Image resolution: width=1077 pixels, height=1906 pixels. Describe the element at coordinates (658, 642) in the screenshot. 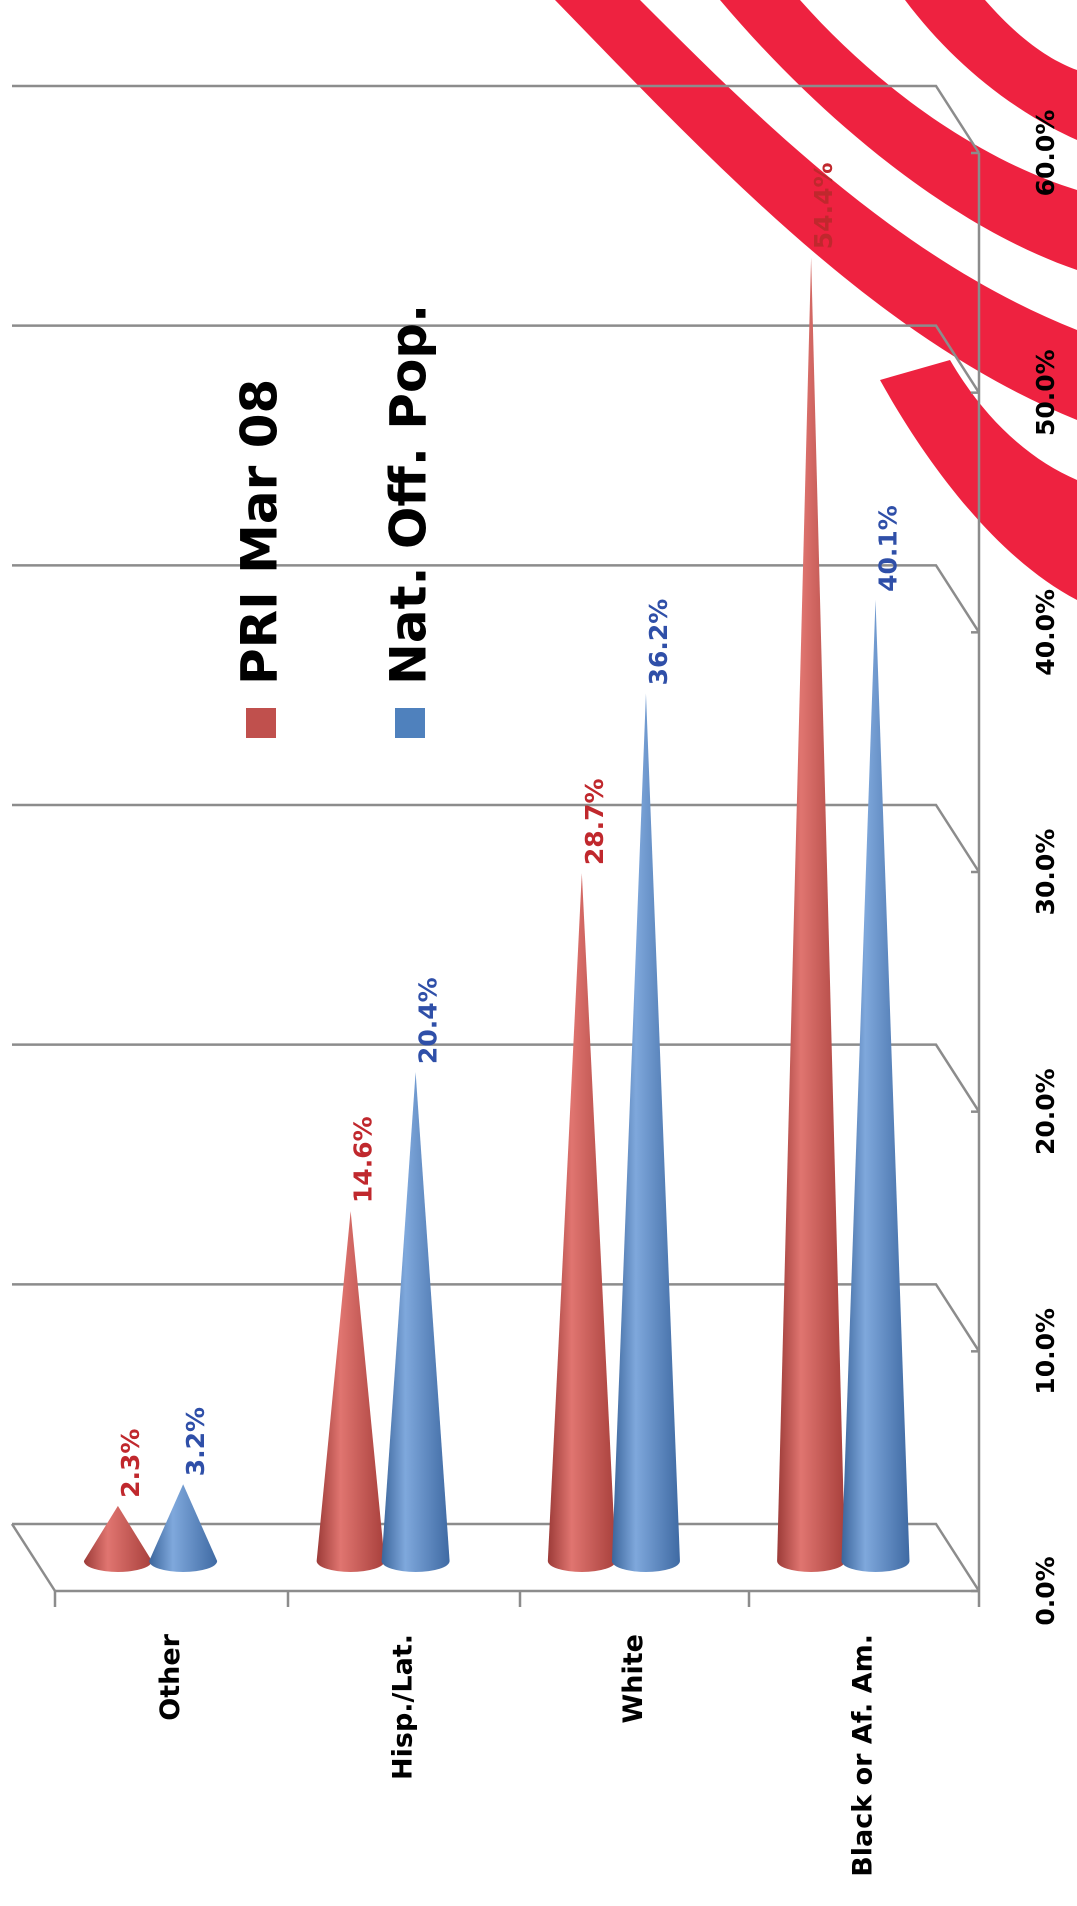

I see `value-label: 36.2%` at that location.